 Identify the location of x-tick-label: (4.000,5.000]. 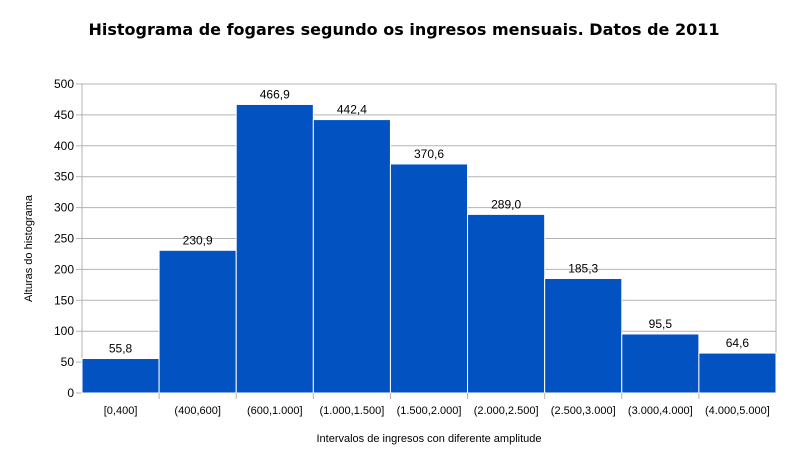
(737, 411).